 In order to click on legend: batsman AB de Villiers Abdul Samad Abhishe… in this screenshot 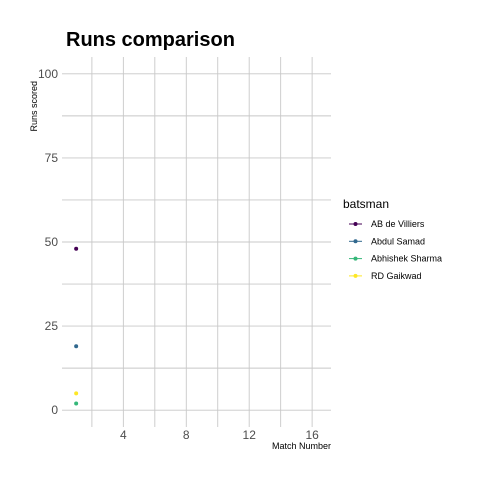, I will do `click(392, 239)`.